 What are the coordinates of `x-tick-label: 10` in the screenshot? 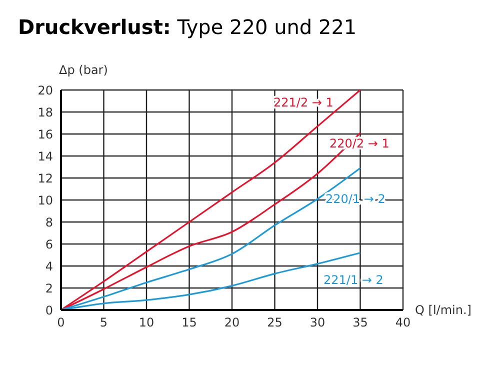 It's located at (146, 323).